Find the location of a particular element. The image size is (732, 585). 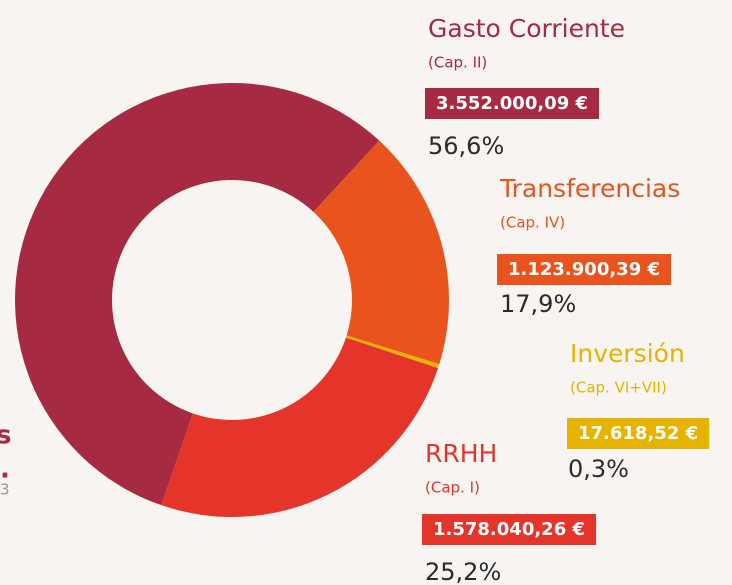

percent-label: 56,6% is located at coordinates (466, 146).